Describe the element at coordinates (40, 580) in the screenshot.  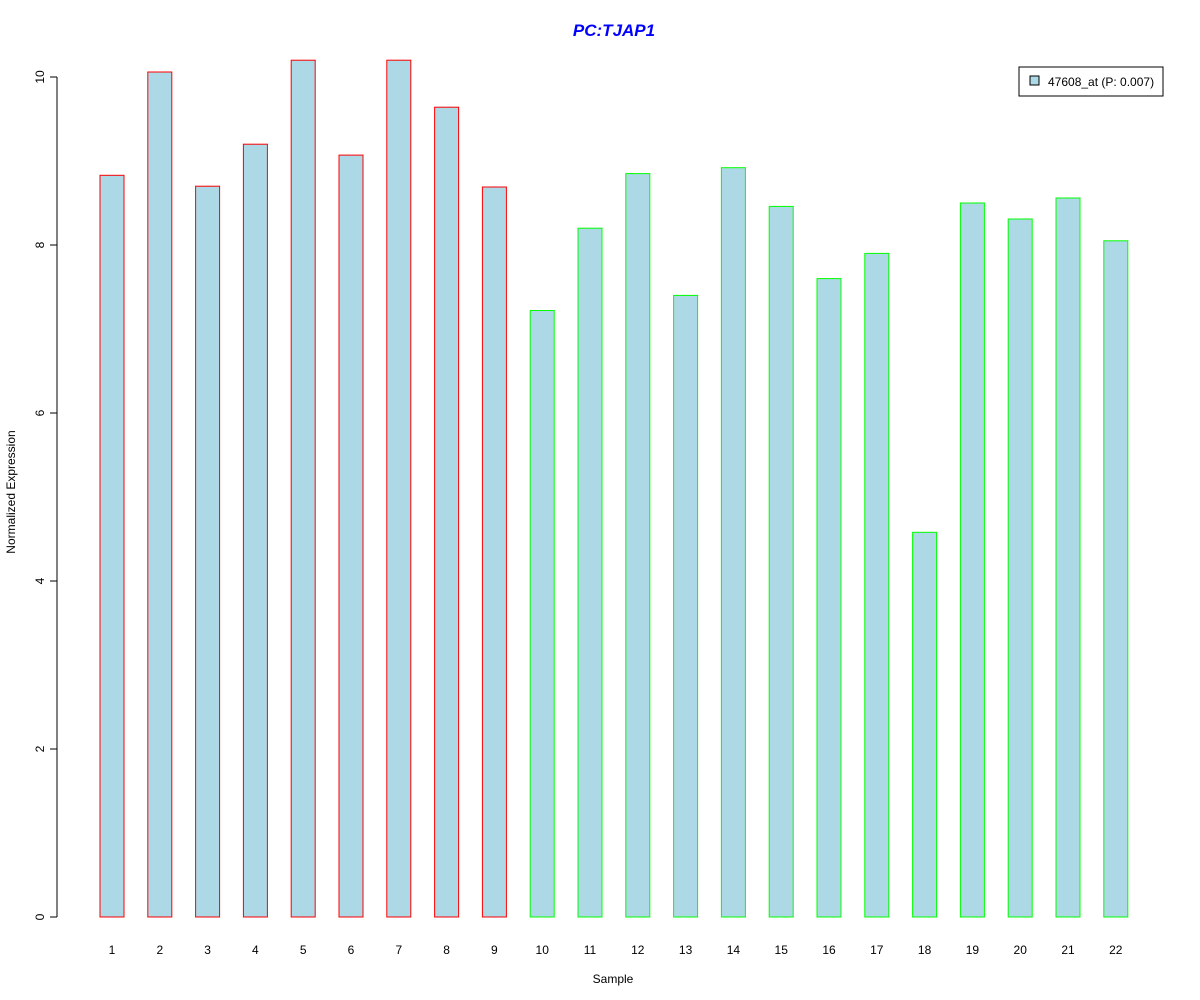
I see `y-tick-label: 4` at that location.